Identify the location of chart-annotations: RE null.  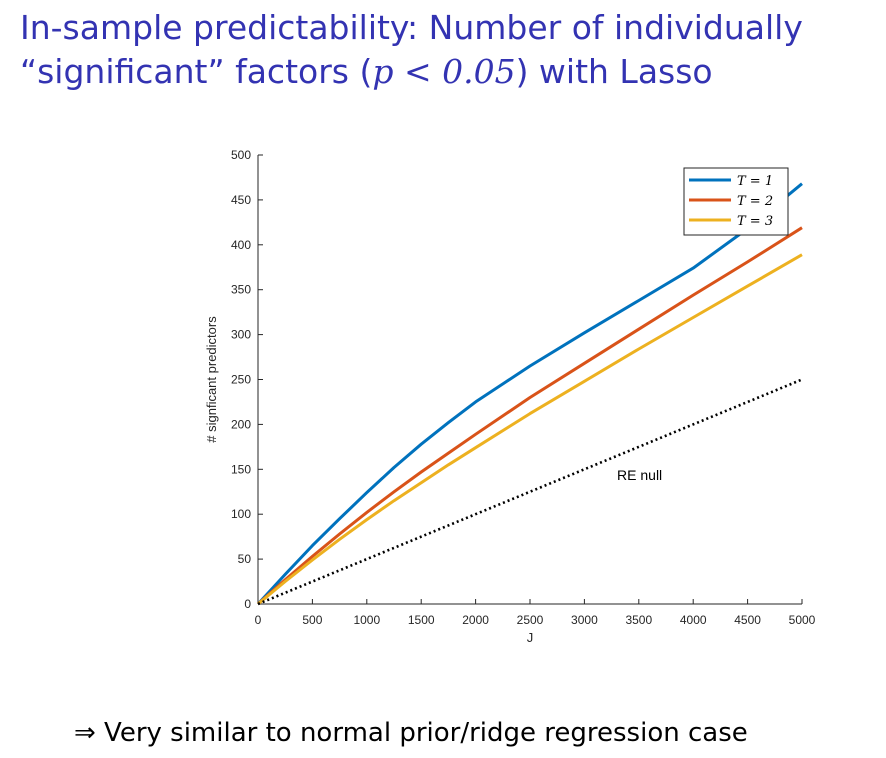
(639, 475).